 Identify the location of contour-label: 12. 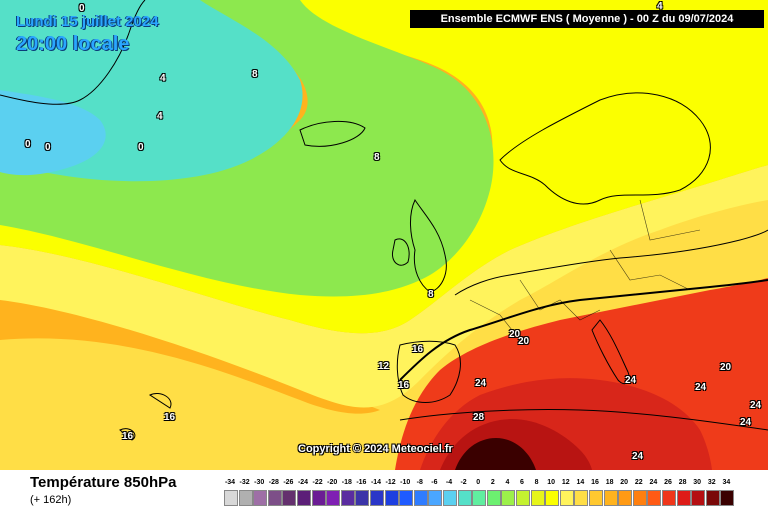
(384, 366).